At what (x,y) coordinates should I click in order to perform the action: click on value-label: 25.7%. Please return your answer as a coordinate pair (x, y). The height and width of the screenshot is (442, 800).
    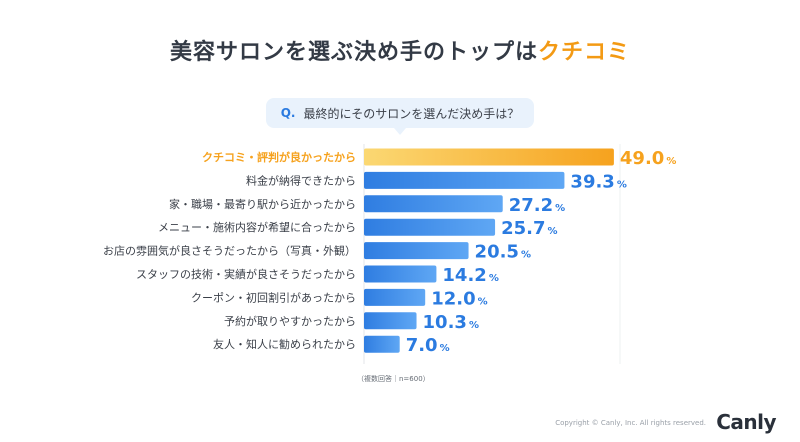
    Looking at the image, I should click on (529, 228).